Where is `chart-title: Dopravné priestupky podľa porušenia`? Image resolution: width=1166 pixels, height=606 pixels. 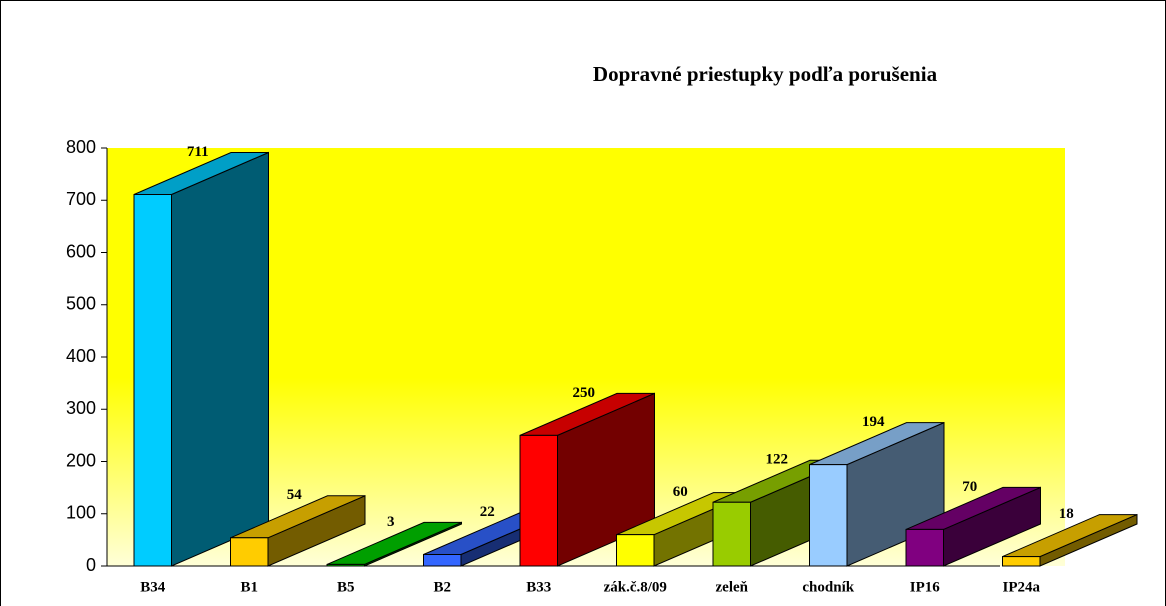
chart-title: Dopravné priestupky podľa porušenia is located at coordinates (765, 74).